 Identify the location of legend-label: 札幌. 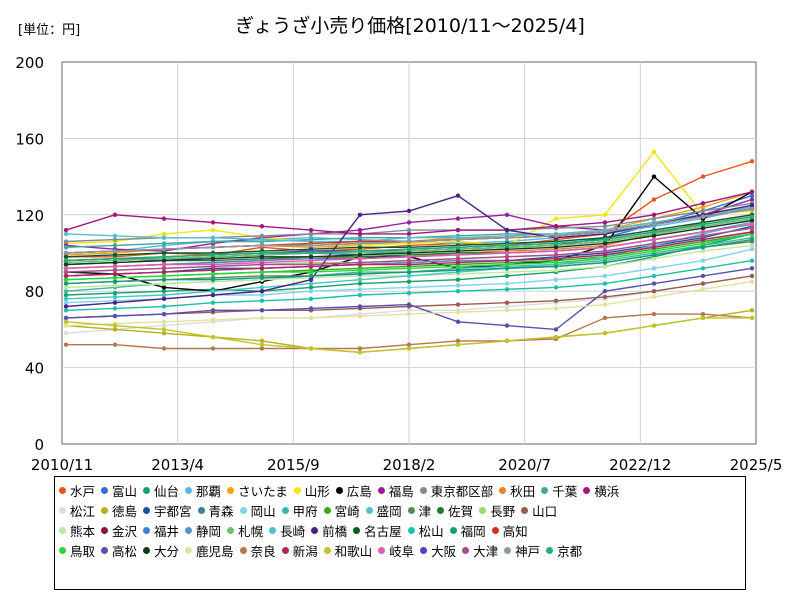
(251, 531).